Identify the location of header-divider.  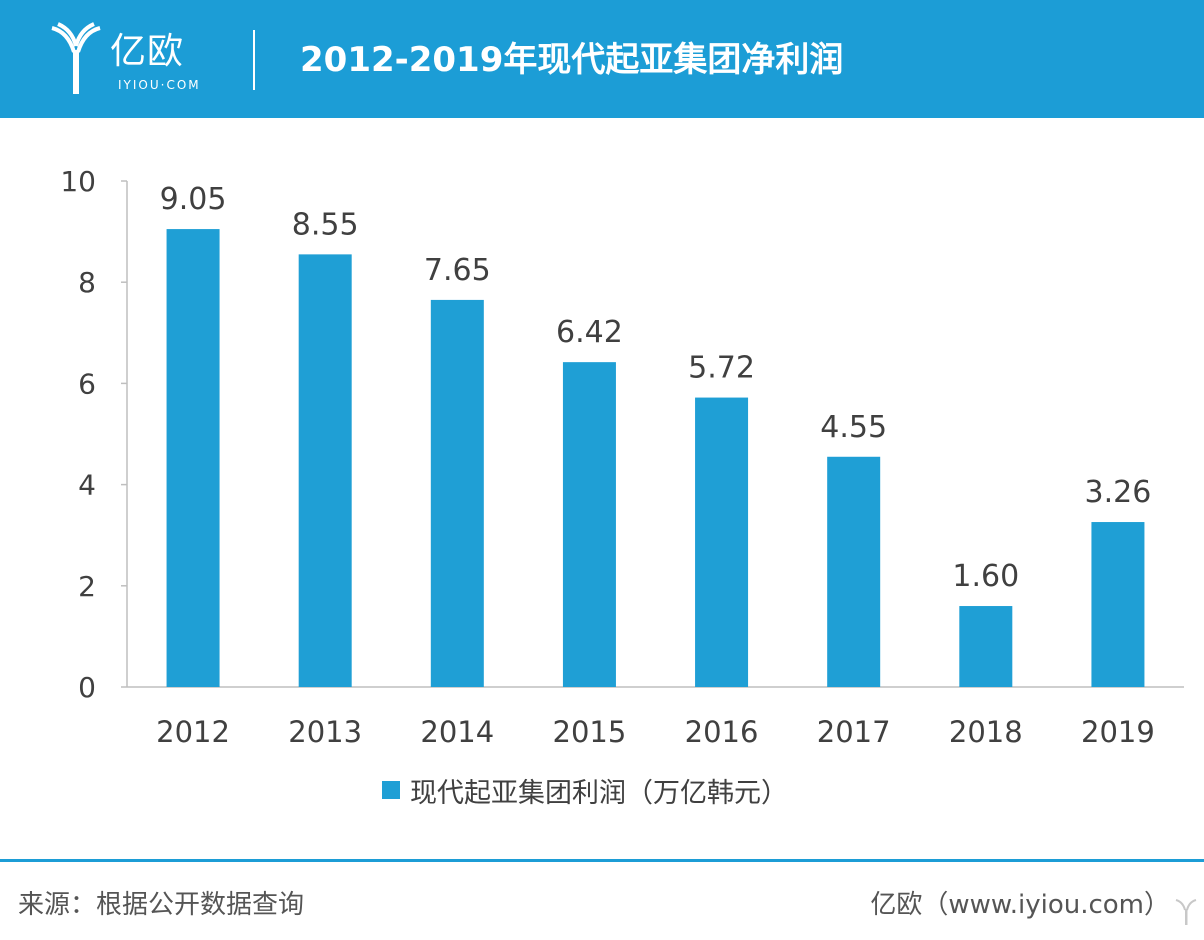
(254, 60).